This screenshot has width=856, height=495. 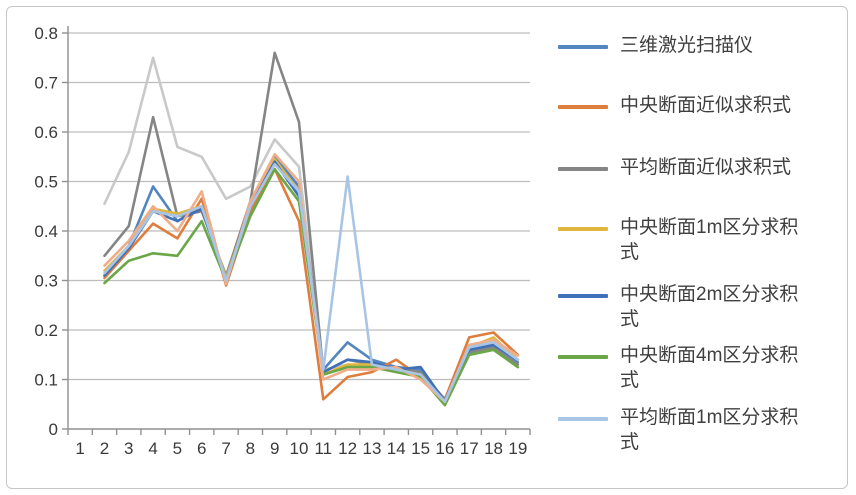 I want to click on x-tick-label: 3, so click(x=128, y=448).